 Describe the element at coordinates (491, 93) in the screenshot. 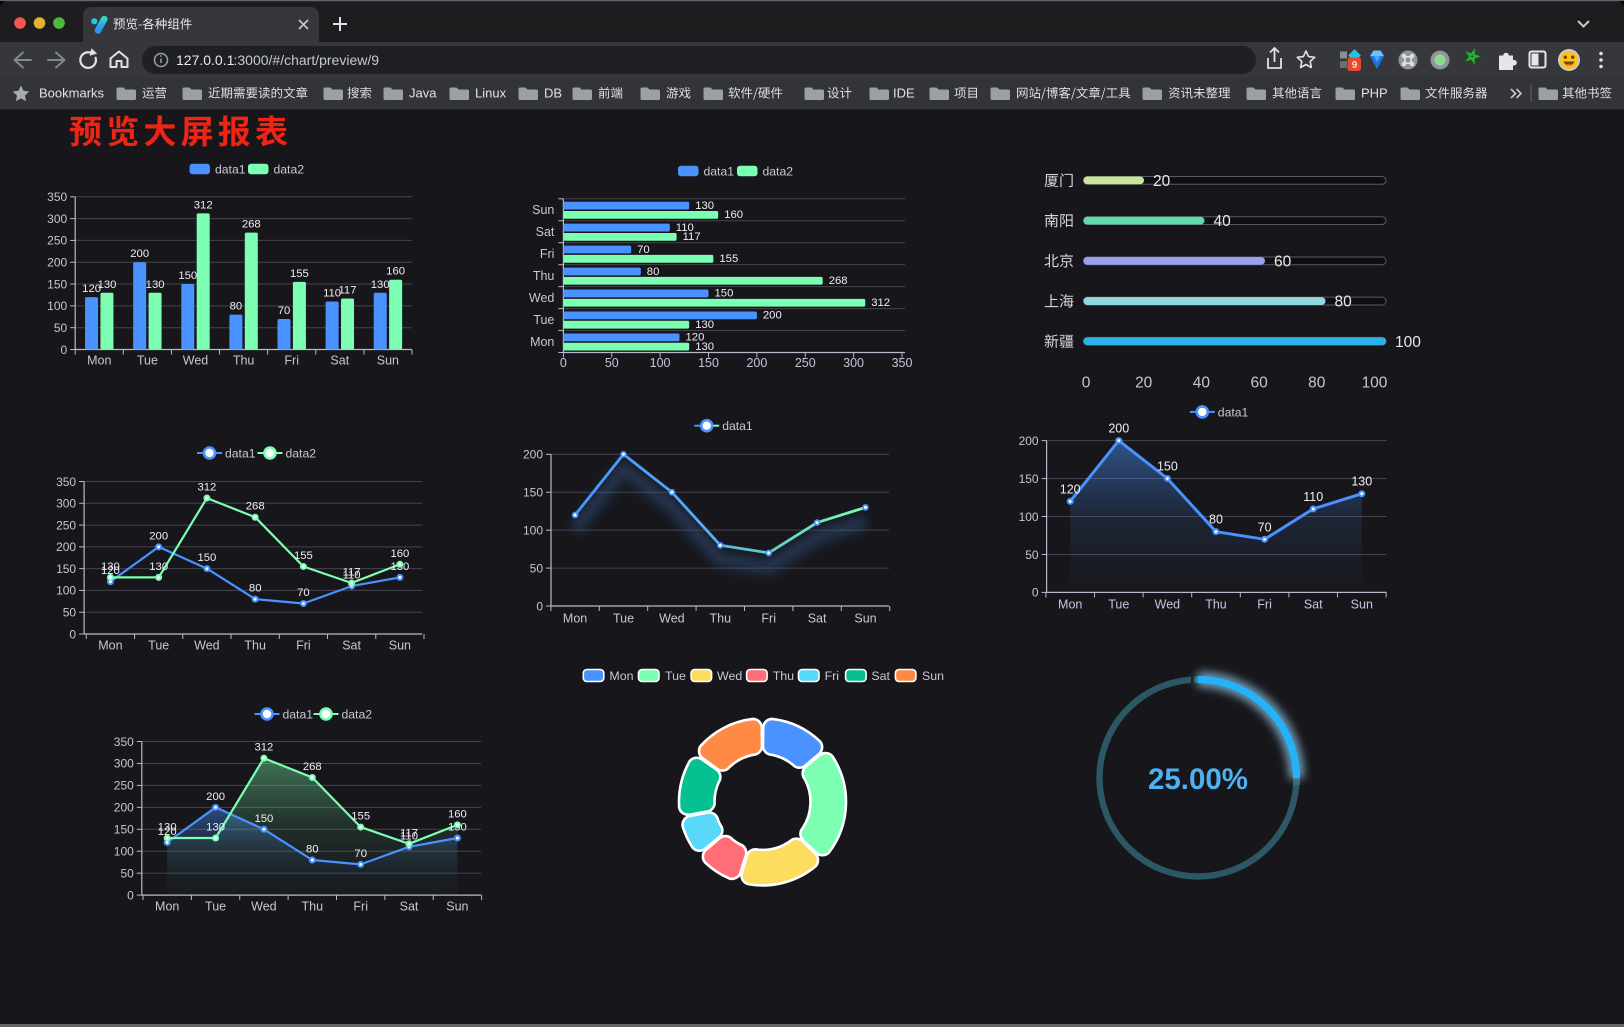

I see `svg-text: Linux` at that location.